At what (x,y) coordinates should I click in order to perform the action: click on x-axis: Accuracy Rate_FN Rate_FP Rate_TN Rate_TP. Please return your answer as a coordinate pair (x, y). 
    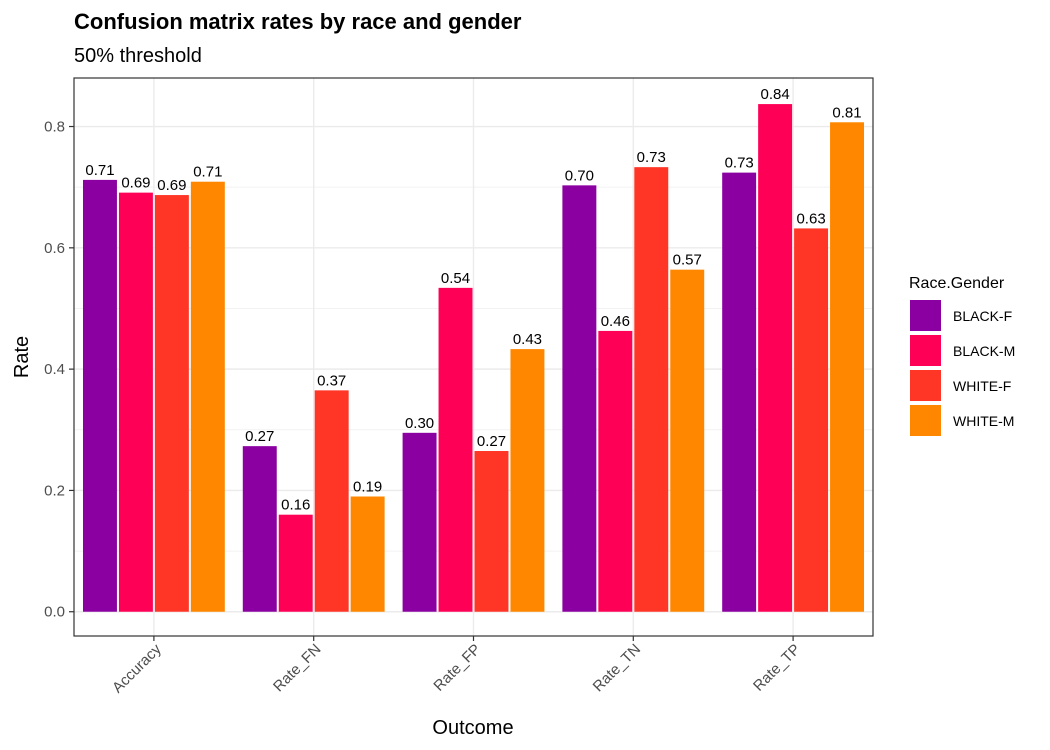
    Looking at the image, I should click on (456, 666).